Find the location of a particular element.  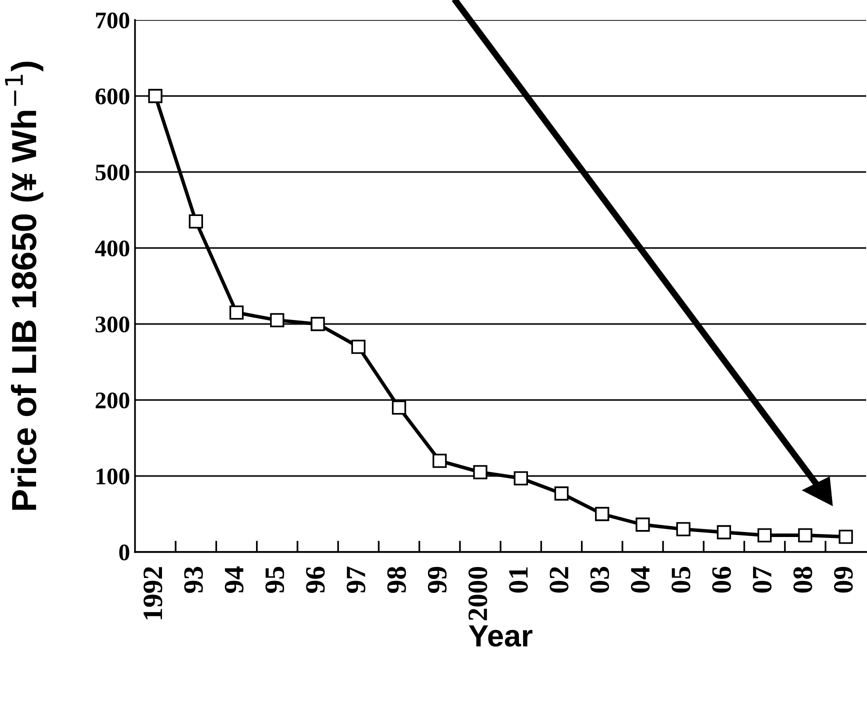

x-tick-label: 93 is located at coordinates (193, 579).